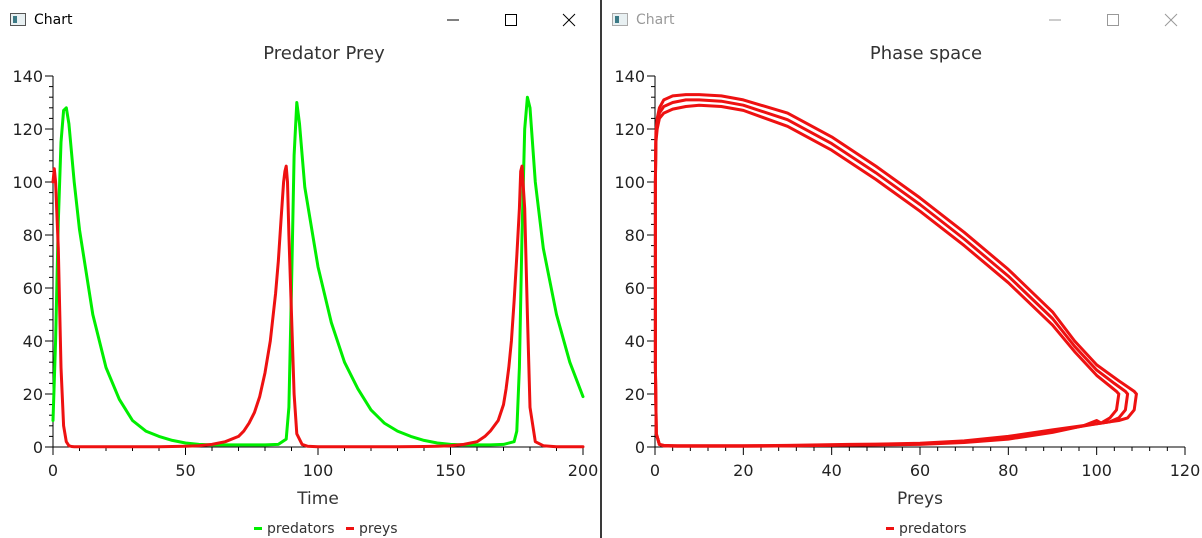 The width and height of the screenshot is (1202, 538). I want to click on x-tick-label: 200, so click(583, 470).